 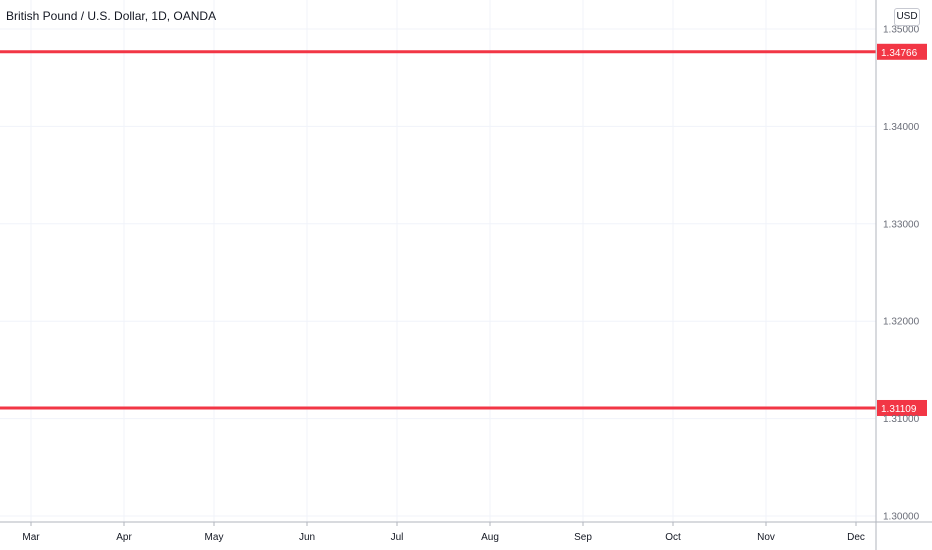 I want to click on time-axis: Mar Apr May Jun Jul Aug Sep Oct Nov Dec, so click(x=466, y=532).